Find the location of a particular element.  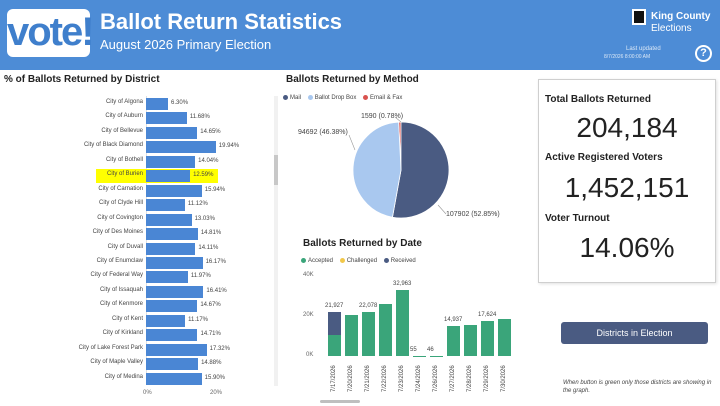

page-title: Ballot Return Statistics is located at coordinates (221, 21).